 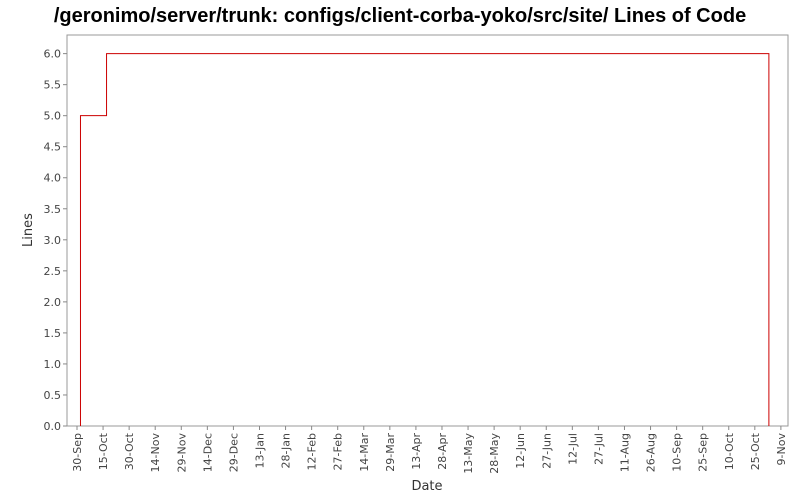 I want to click on x-tick-label: 13-Jan, so click(x=259, y=451).